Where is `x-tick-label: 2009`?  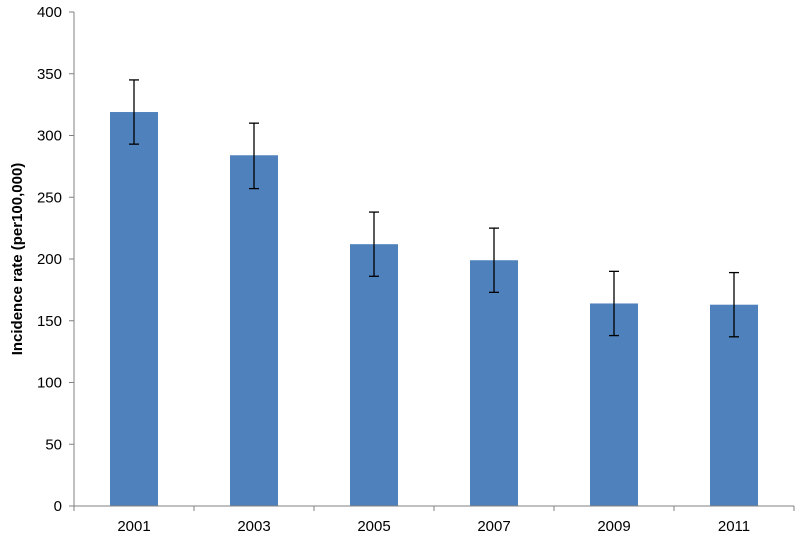
x-tick-label: 2009 is located at coordinates (613, 526).